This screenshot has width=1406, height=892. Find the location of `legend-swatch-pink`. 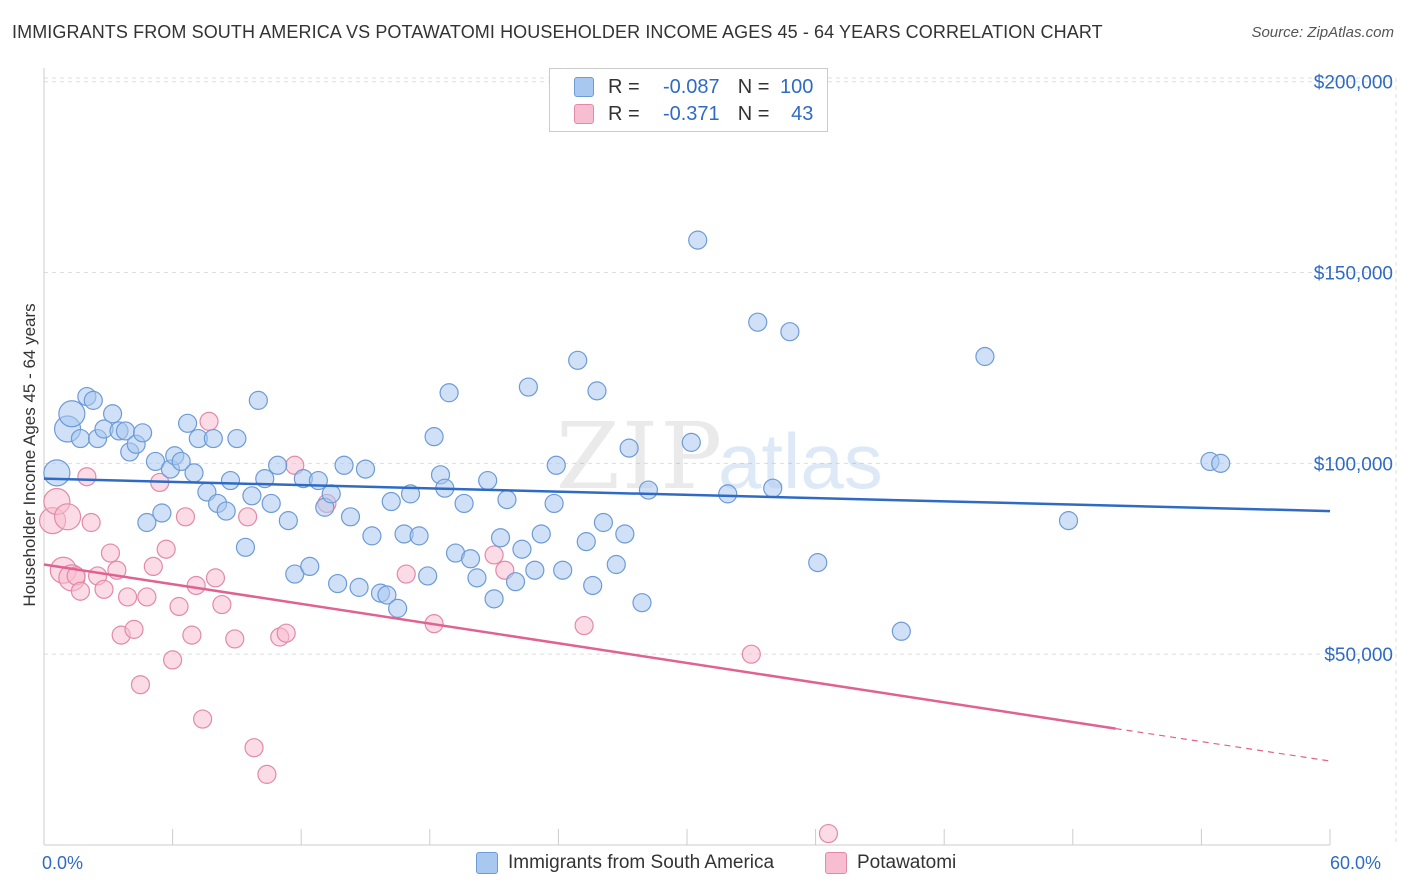

legend-swatch-pink is located at coordinates (584, 114).